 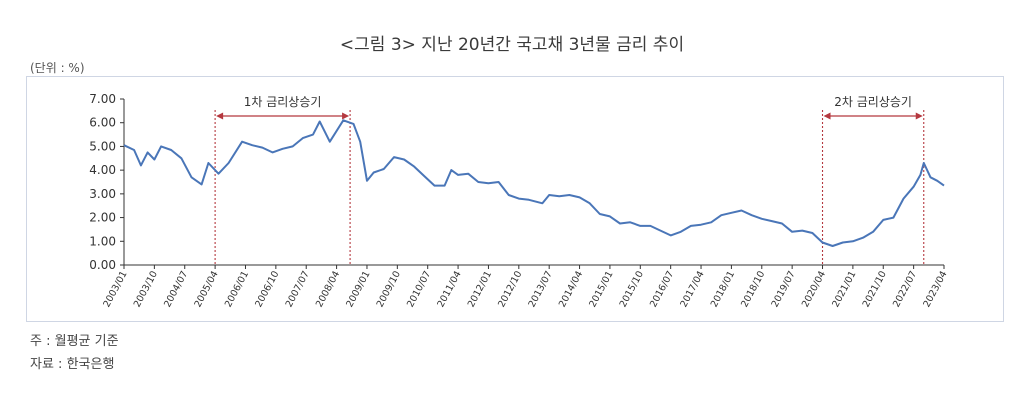 What do you see at coordinates (102, 265) in the screenshot?
I see `y-tick-label: 0.00` at bounding box center [102, 265].